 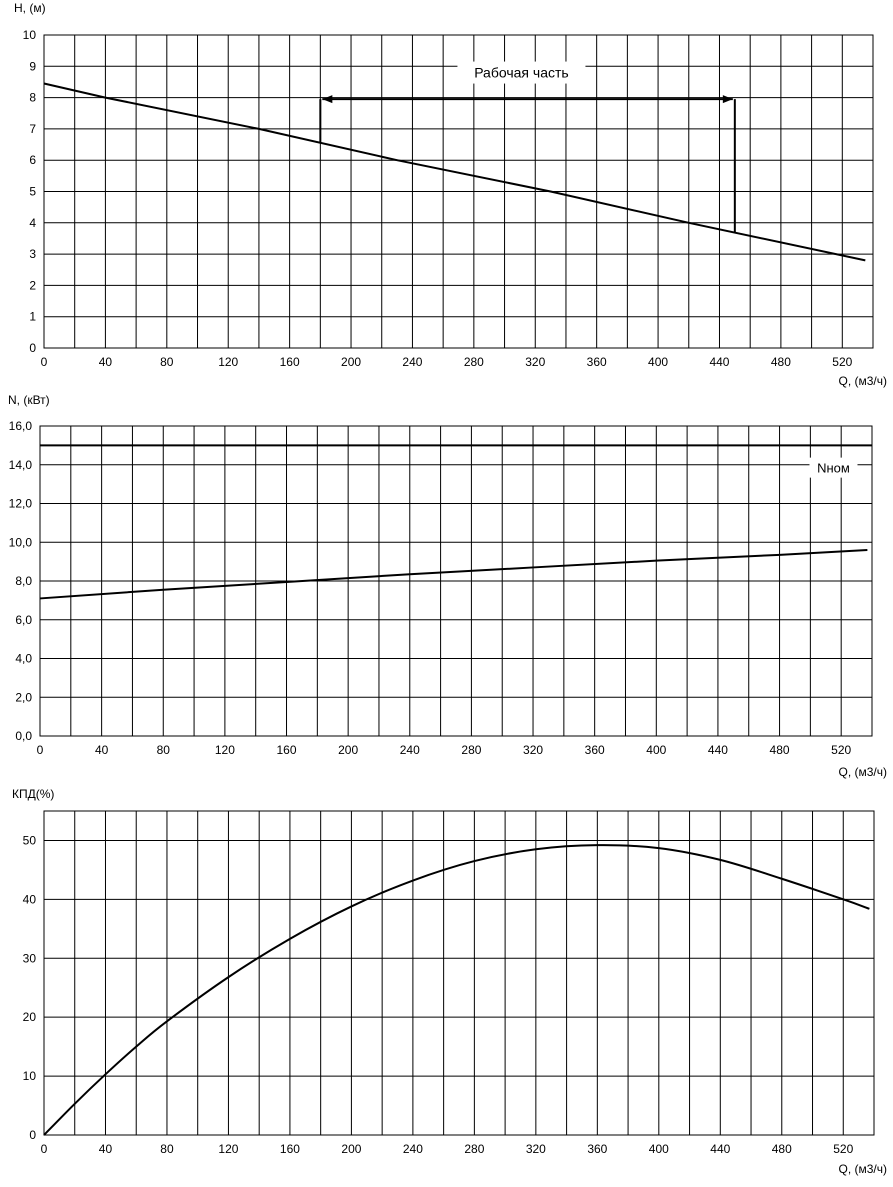 What do you see at coordinates (21, 426) in the screenshot?
I see `y-tick-label: 16,0` at bounding box center [21, 426].